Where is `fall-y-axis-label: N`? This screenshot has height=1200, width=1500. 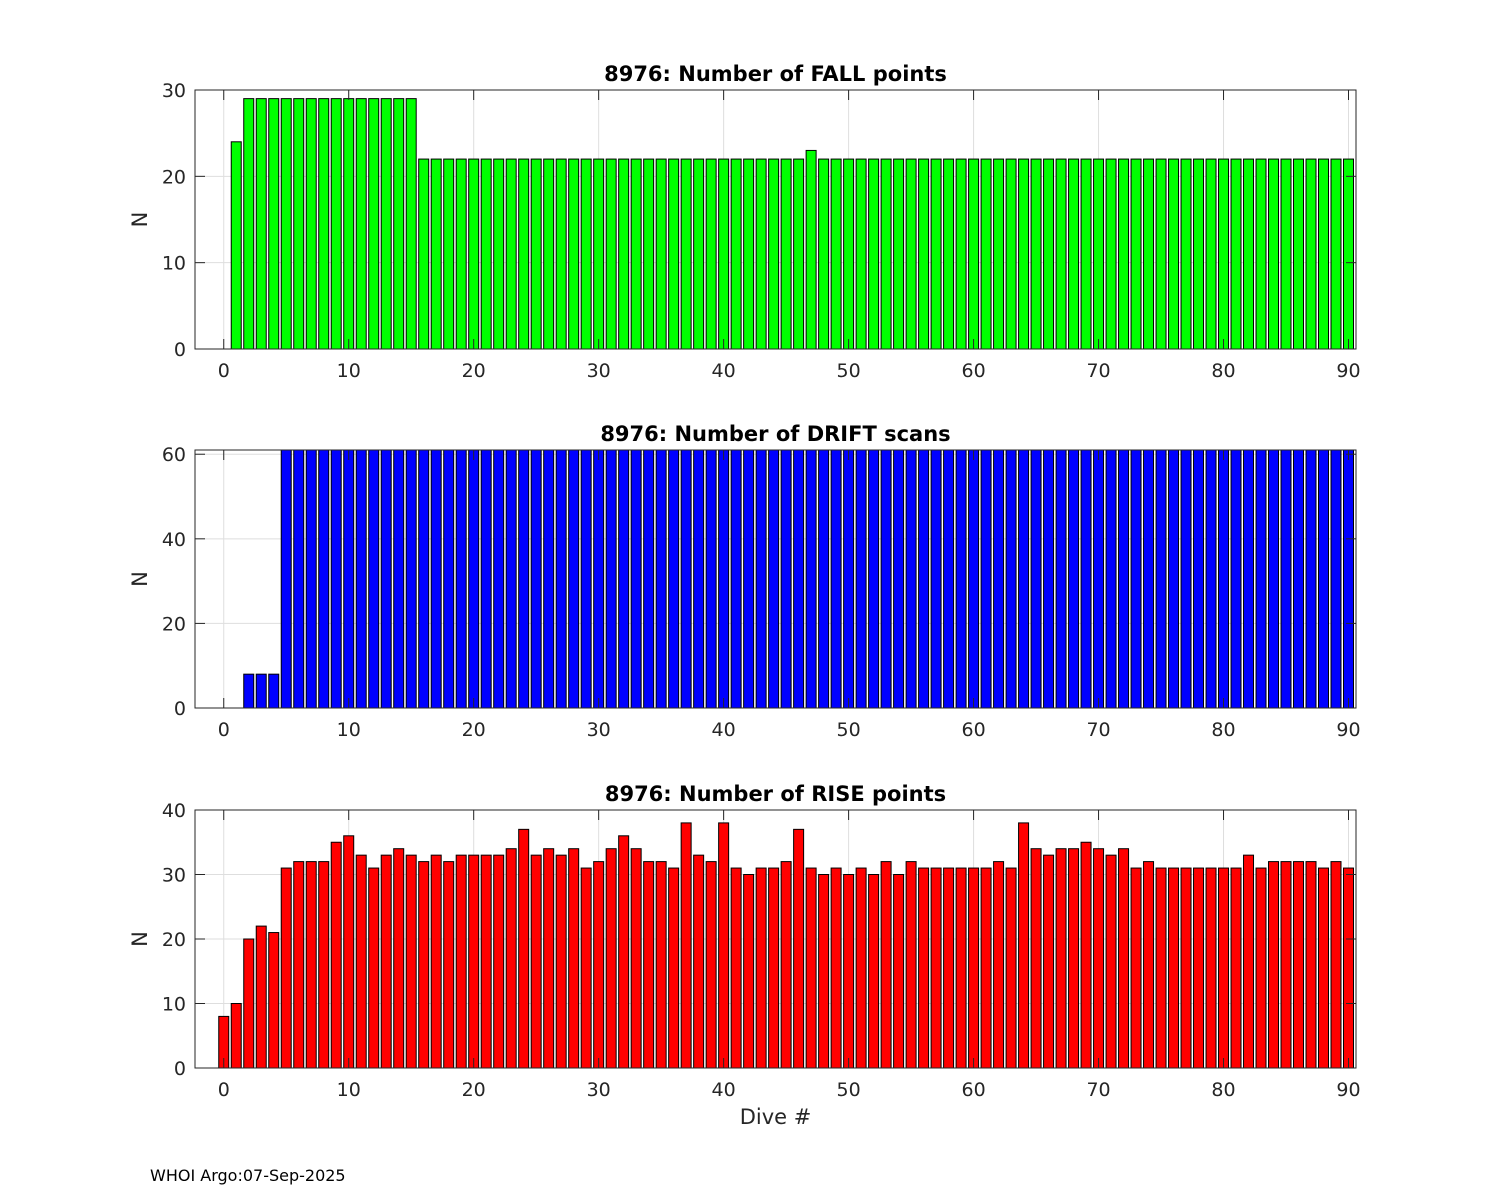 fall-y-axis-label: N is located at coordinates (140, 220).